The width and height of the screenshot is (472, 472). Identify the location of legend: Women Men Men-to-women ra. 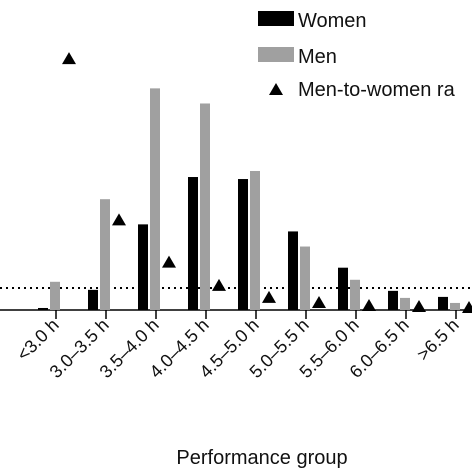
(357, 55).